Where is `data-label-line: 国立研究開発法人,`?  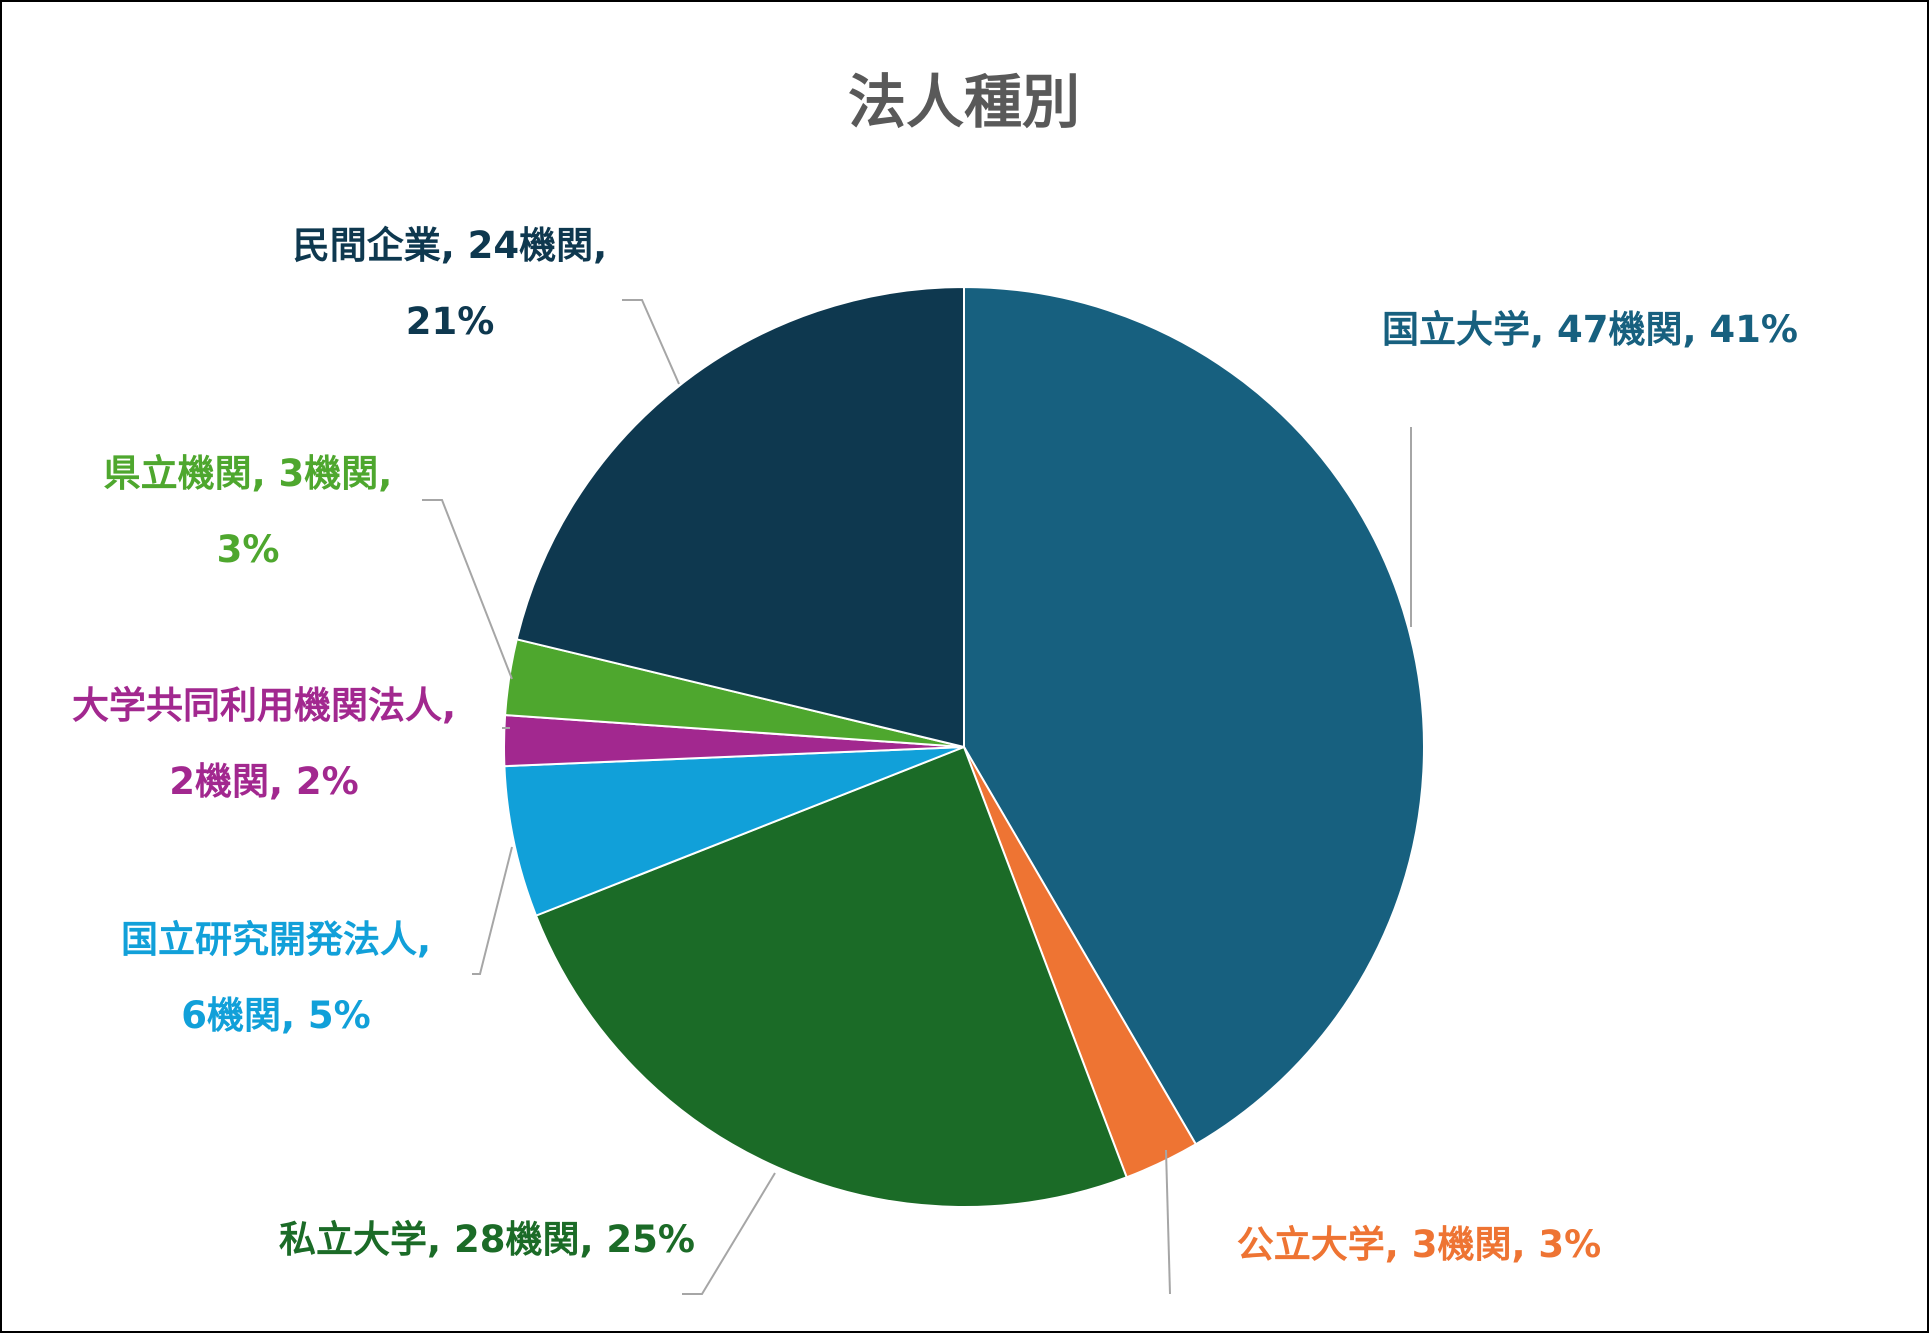
data-label-line: 国立研究開発法人, is located at coordinates (276, 939).